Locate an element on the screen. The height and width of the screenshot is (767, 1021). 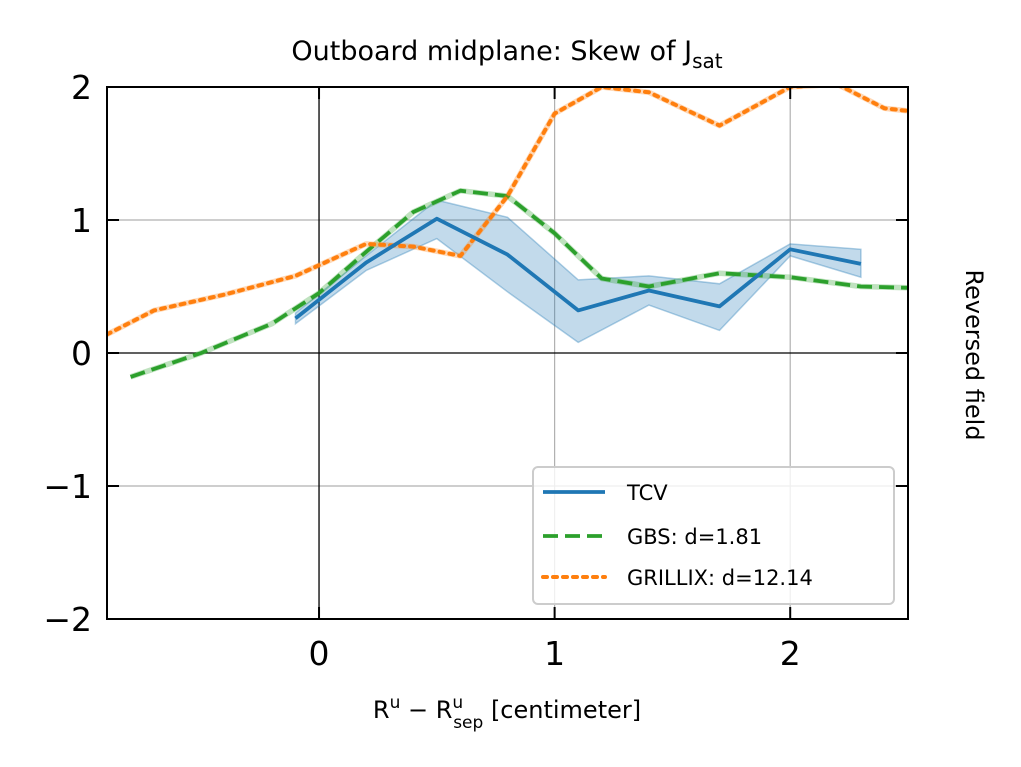
y-tick-label: 1 is located at coordinates (81, 220).